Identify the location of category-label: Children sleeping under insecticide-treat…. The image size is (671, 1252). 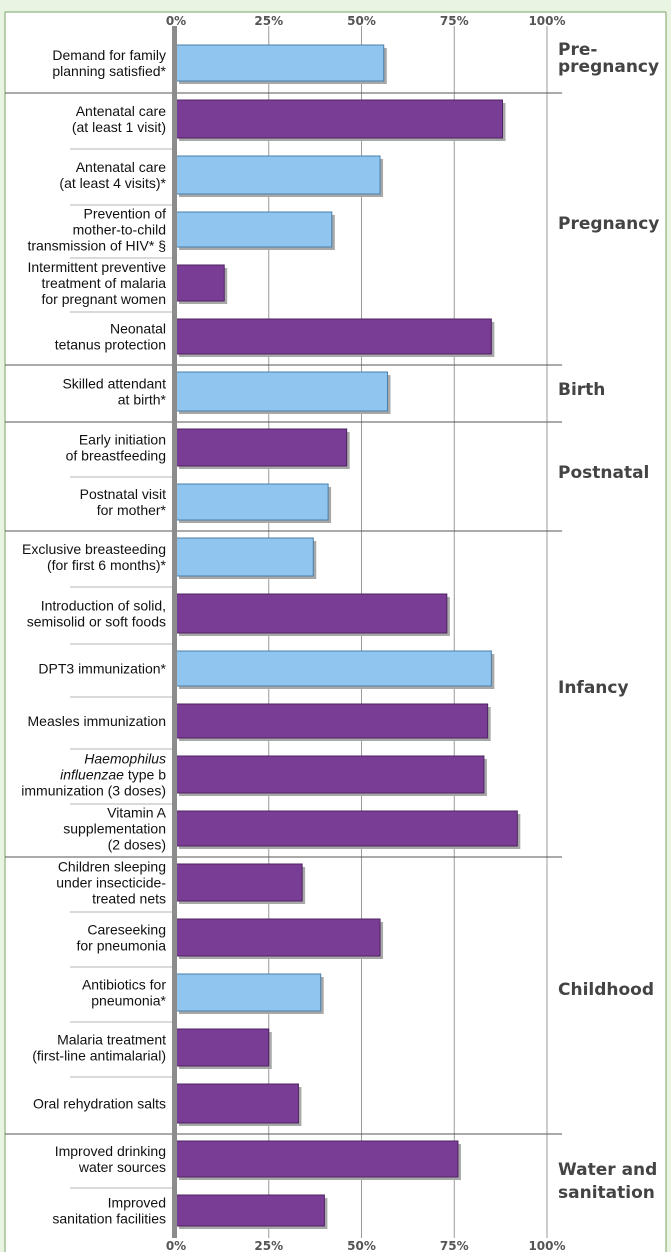
(111, 883).